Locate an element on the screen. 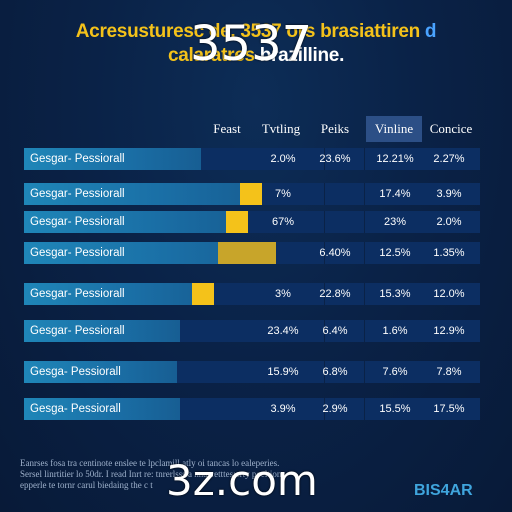  row-value-vinline: 23% is located at coordinates (395, 222).